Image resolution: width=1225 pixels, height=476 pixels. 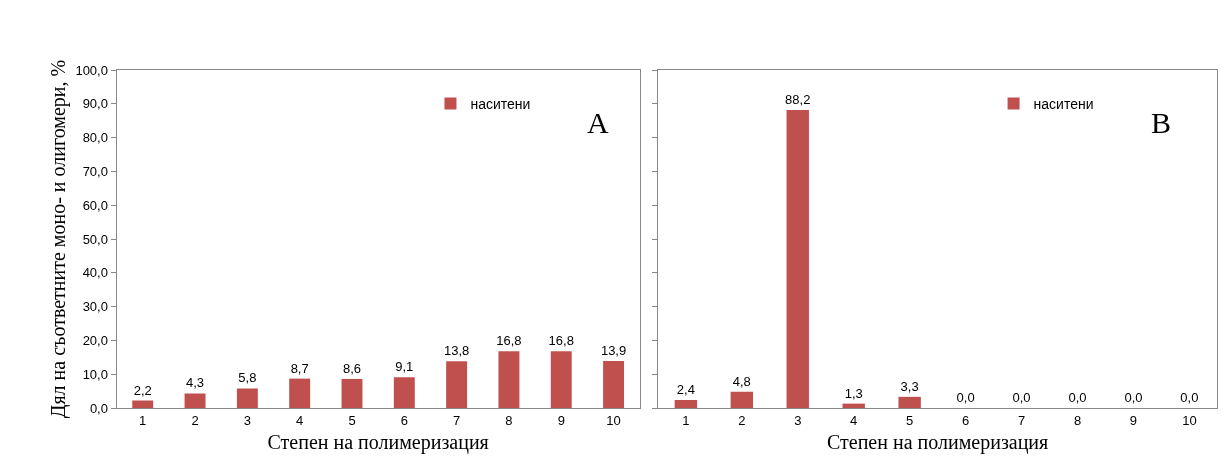 What do you see at coordinates (195, 383) in the screenshot?
I see `data-label: 4,3` at bounding box center [195, 383].